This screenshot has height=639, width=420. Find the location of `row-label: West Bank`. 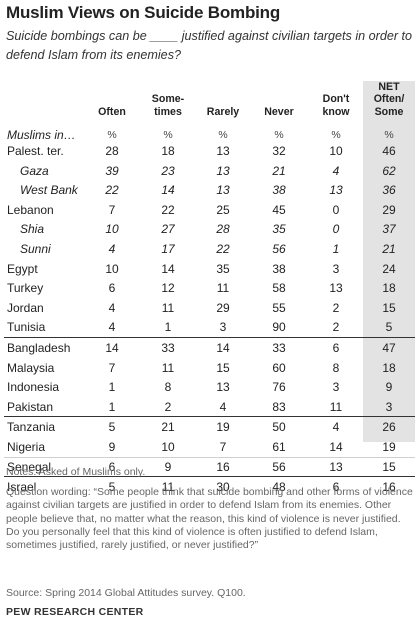

row-label: West Bank is located at coordinates (49, 190).